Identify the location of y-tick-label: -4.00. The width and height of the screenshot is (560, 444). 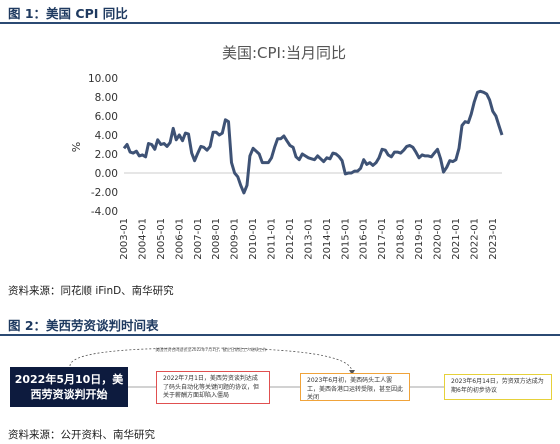
(104, 212).